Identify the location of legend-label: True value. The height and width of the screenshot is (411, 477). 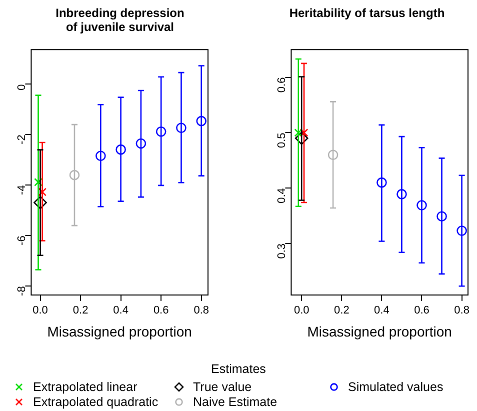
(222, 387).